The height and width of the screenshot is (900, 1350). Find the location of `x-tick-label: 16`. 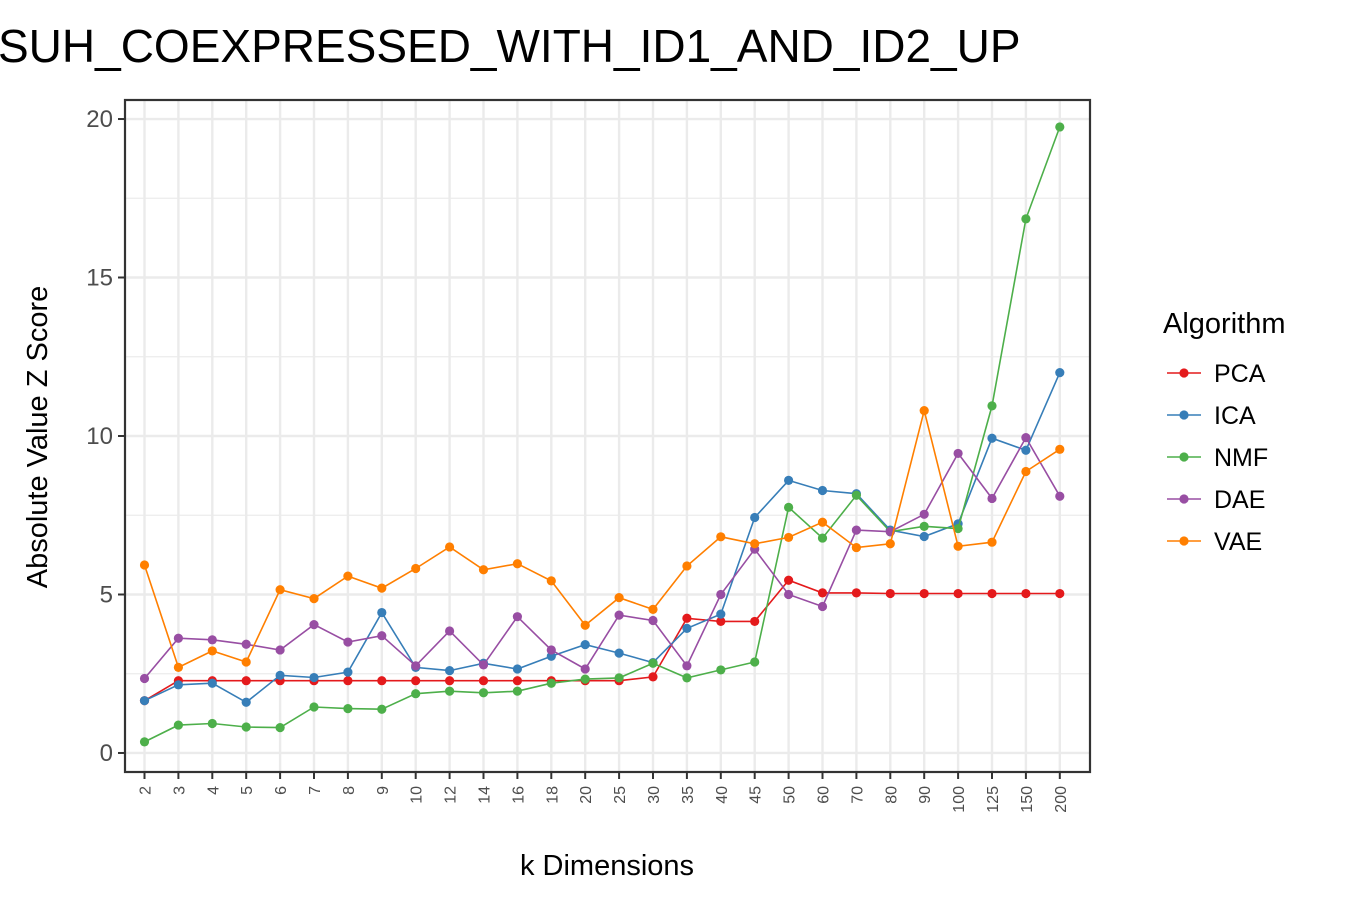

x-tick-label: 16 is located at coordinates (518, 795).